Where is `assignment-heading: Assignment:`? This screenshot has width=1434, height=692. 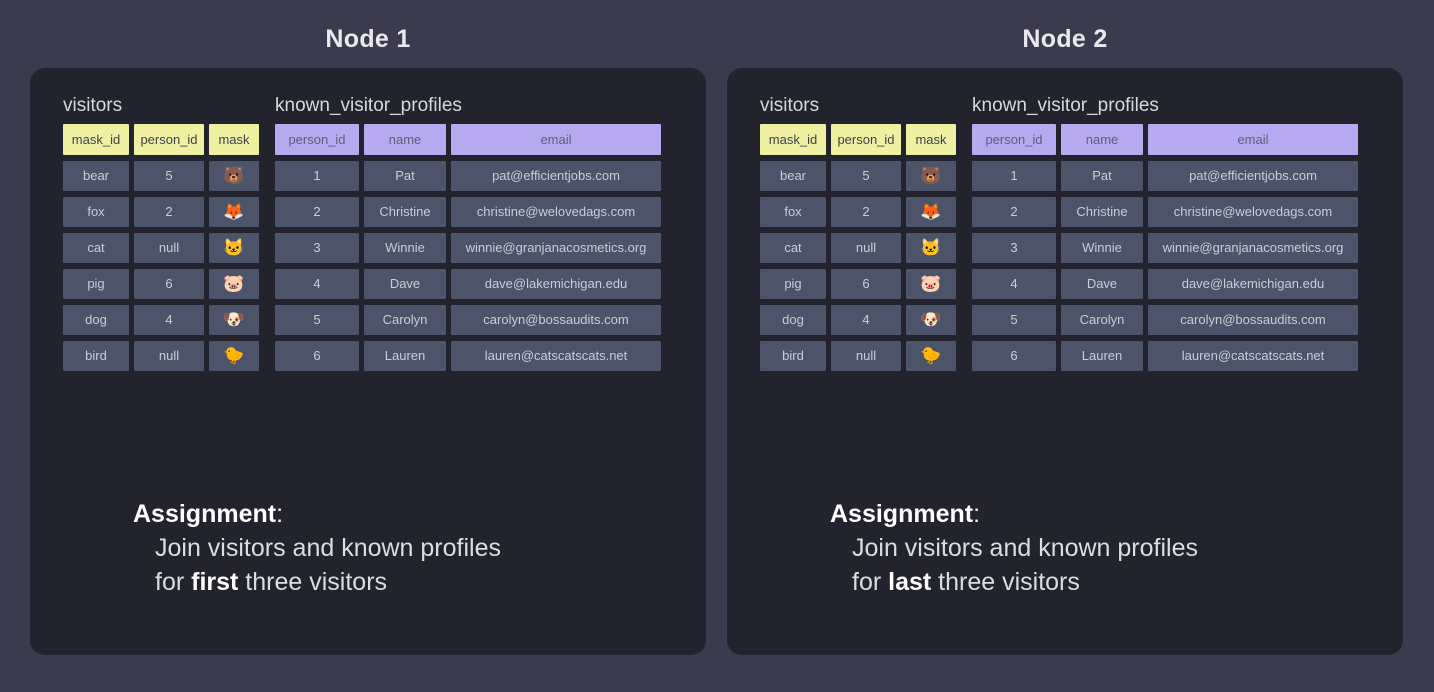
assignment-heading: Assignment: is located at coordinates (419, 514).